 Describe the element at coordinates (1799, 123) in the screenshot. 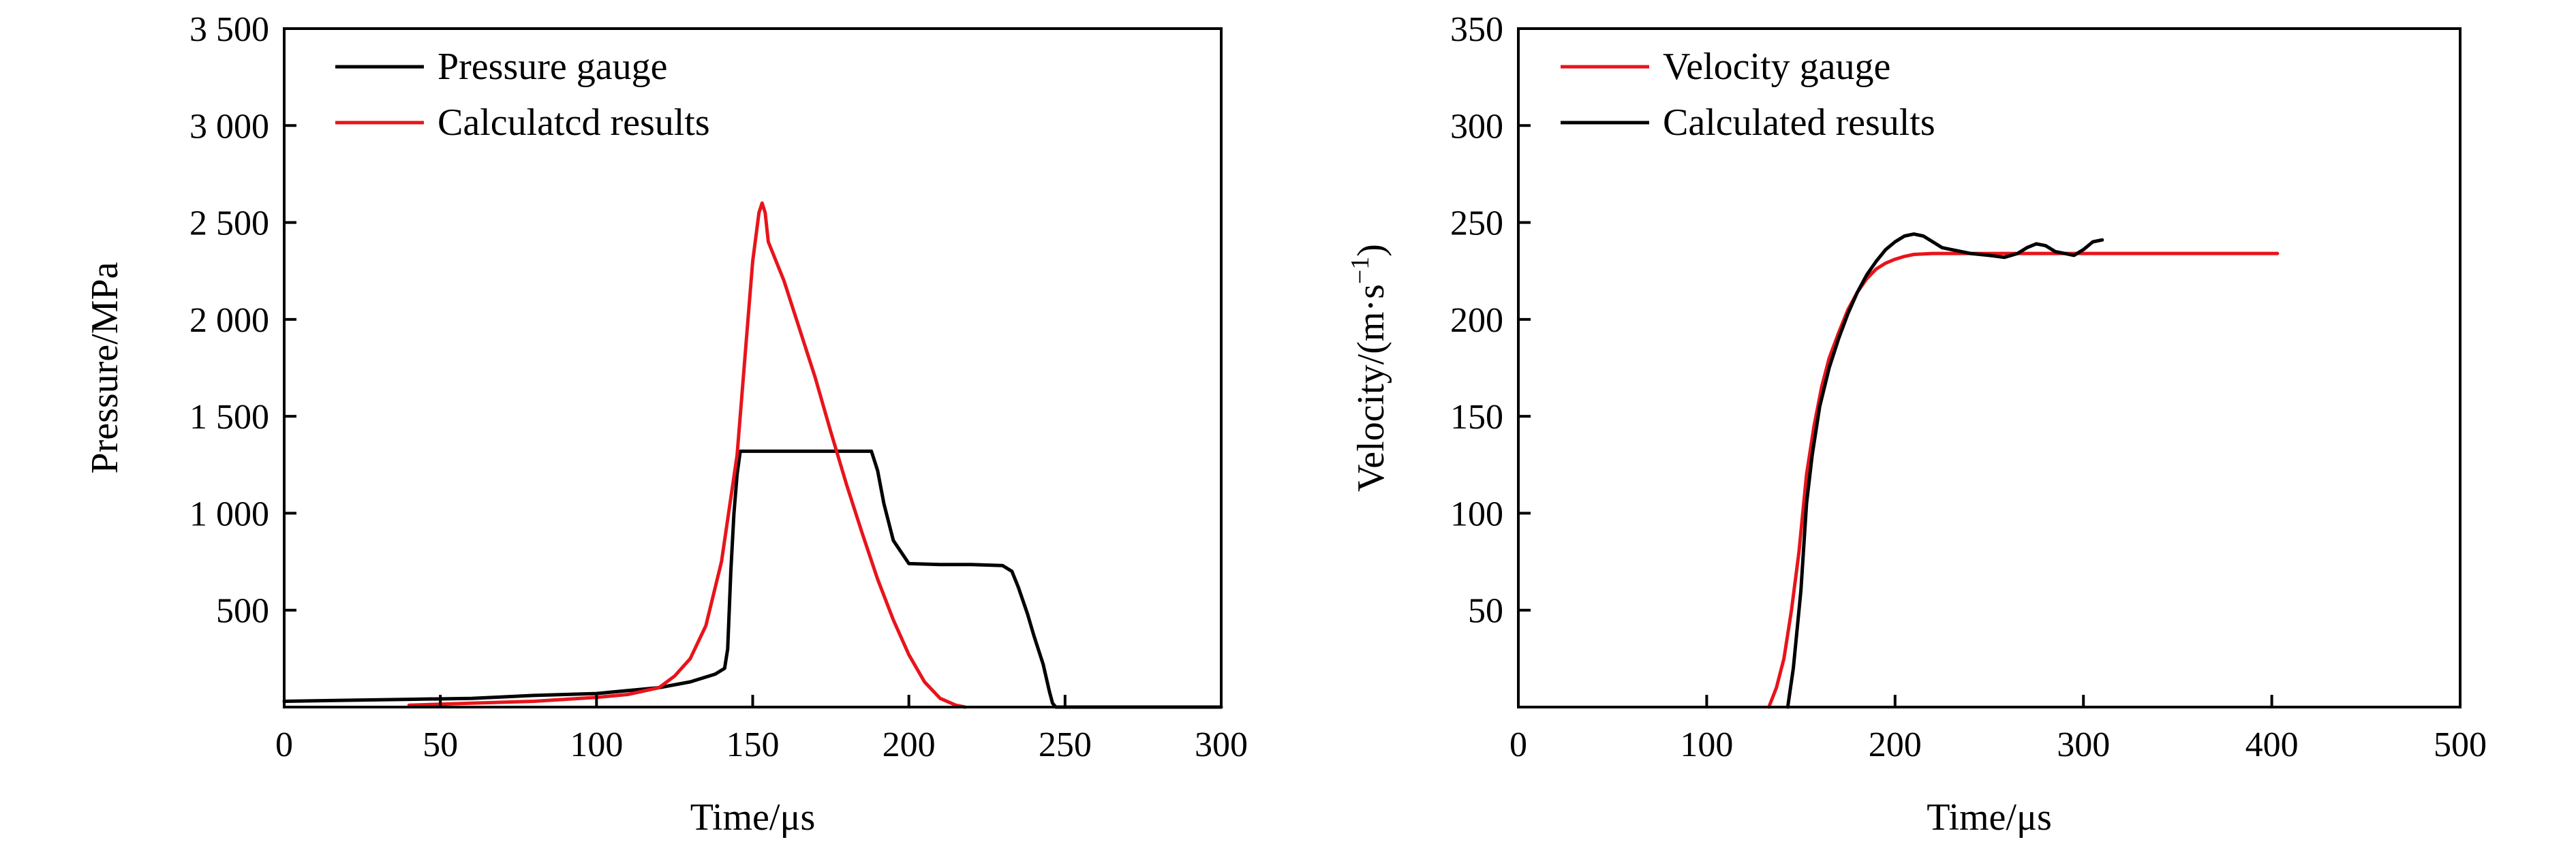

I see `velocity-legend-label-1: Calculated results` at that location.